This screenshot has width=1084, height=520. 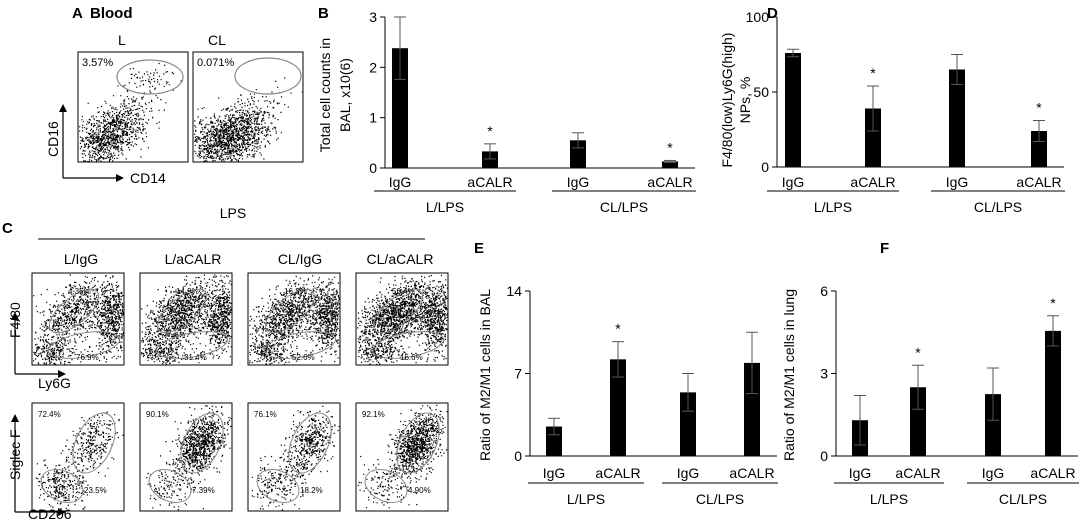 What do you see at coordinates (217, 40) in the screenshot?
I see `panel-a-sub-label-2: CL` at bounding box center [217, 40].